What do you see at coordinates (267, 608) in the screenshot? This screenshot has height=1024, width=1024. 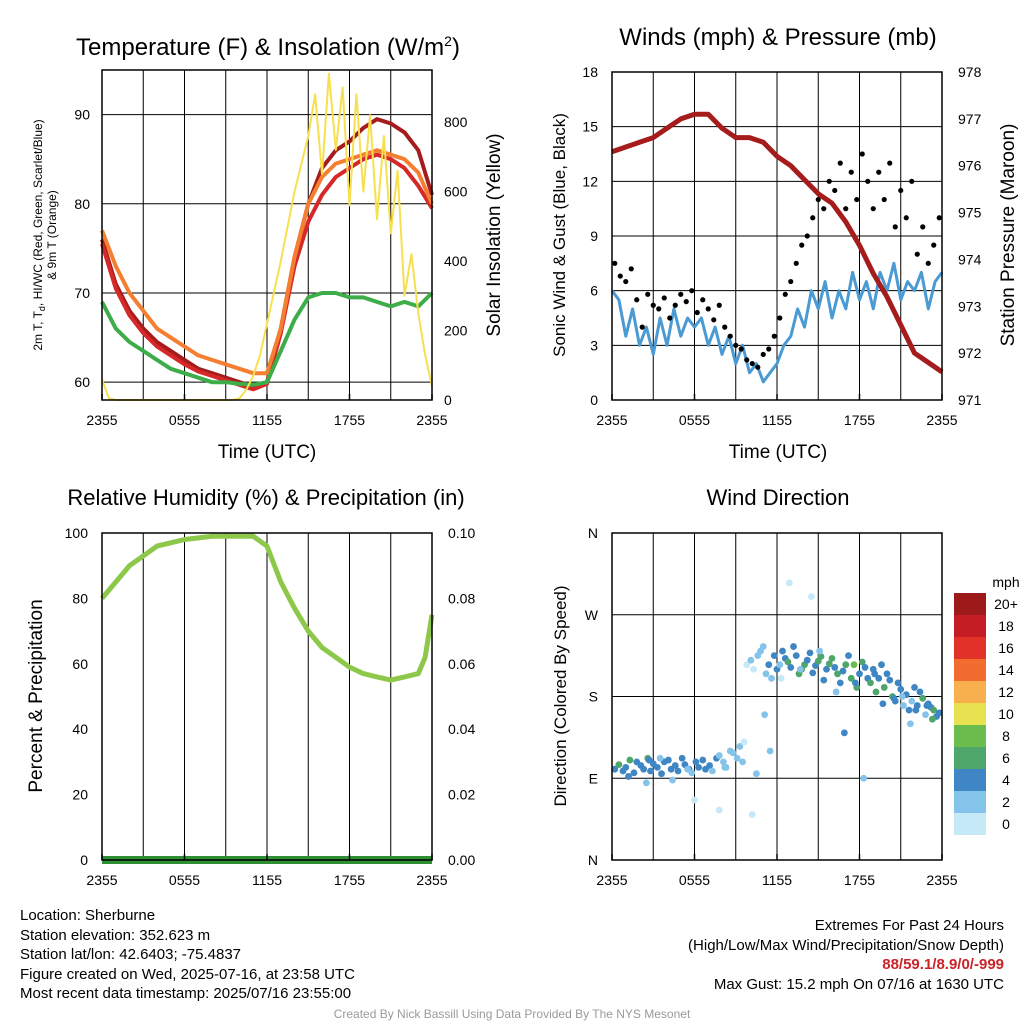 I see `rh-line` at bounding box center [267, 608].